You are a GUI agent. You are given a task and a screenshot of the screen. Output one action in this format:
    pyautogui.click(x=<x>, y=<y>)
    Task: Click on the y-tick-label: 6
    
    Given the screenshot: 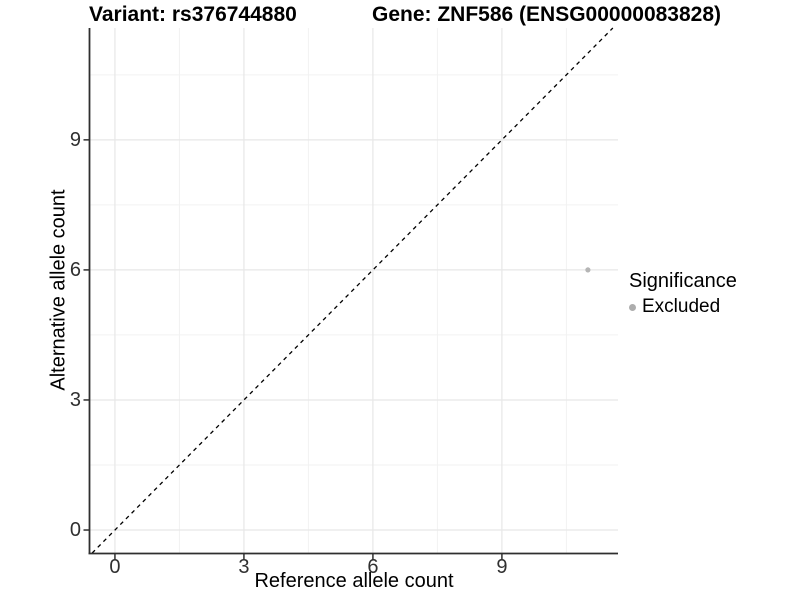 What is the action you would take?
    pyautogui.click(x=75, y=269)
    